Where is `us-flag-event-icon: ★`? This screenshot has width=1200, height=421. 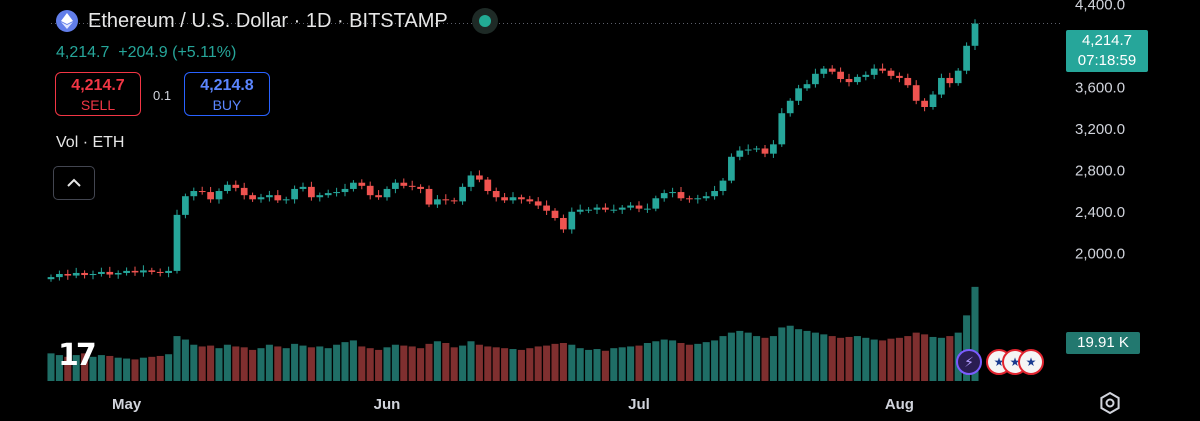
us-flag-event-icon: ★ is located at coordinates (1031, 362).